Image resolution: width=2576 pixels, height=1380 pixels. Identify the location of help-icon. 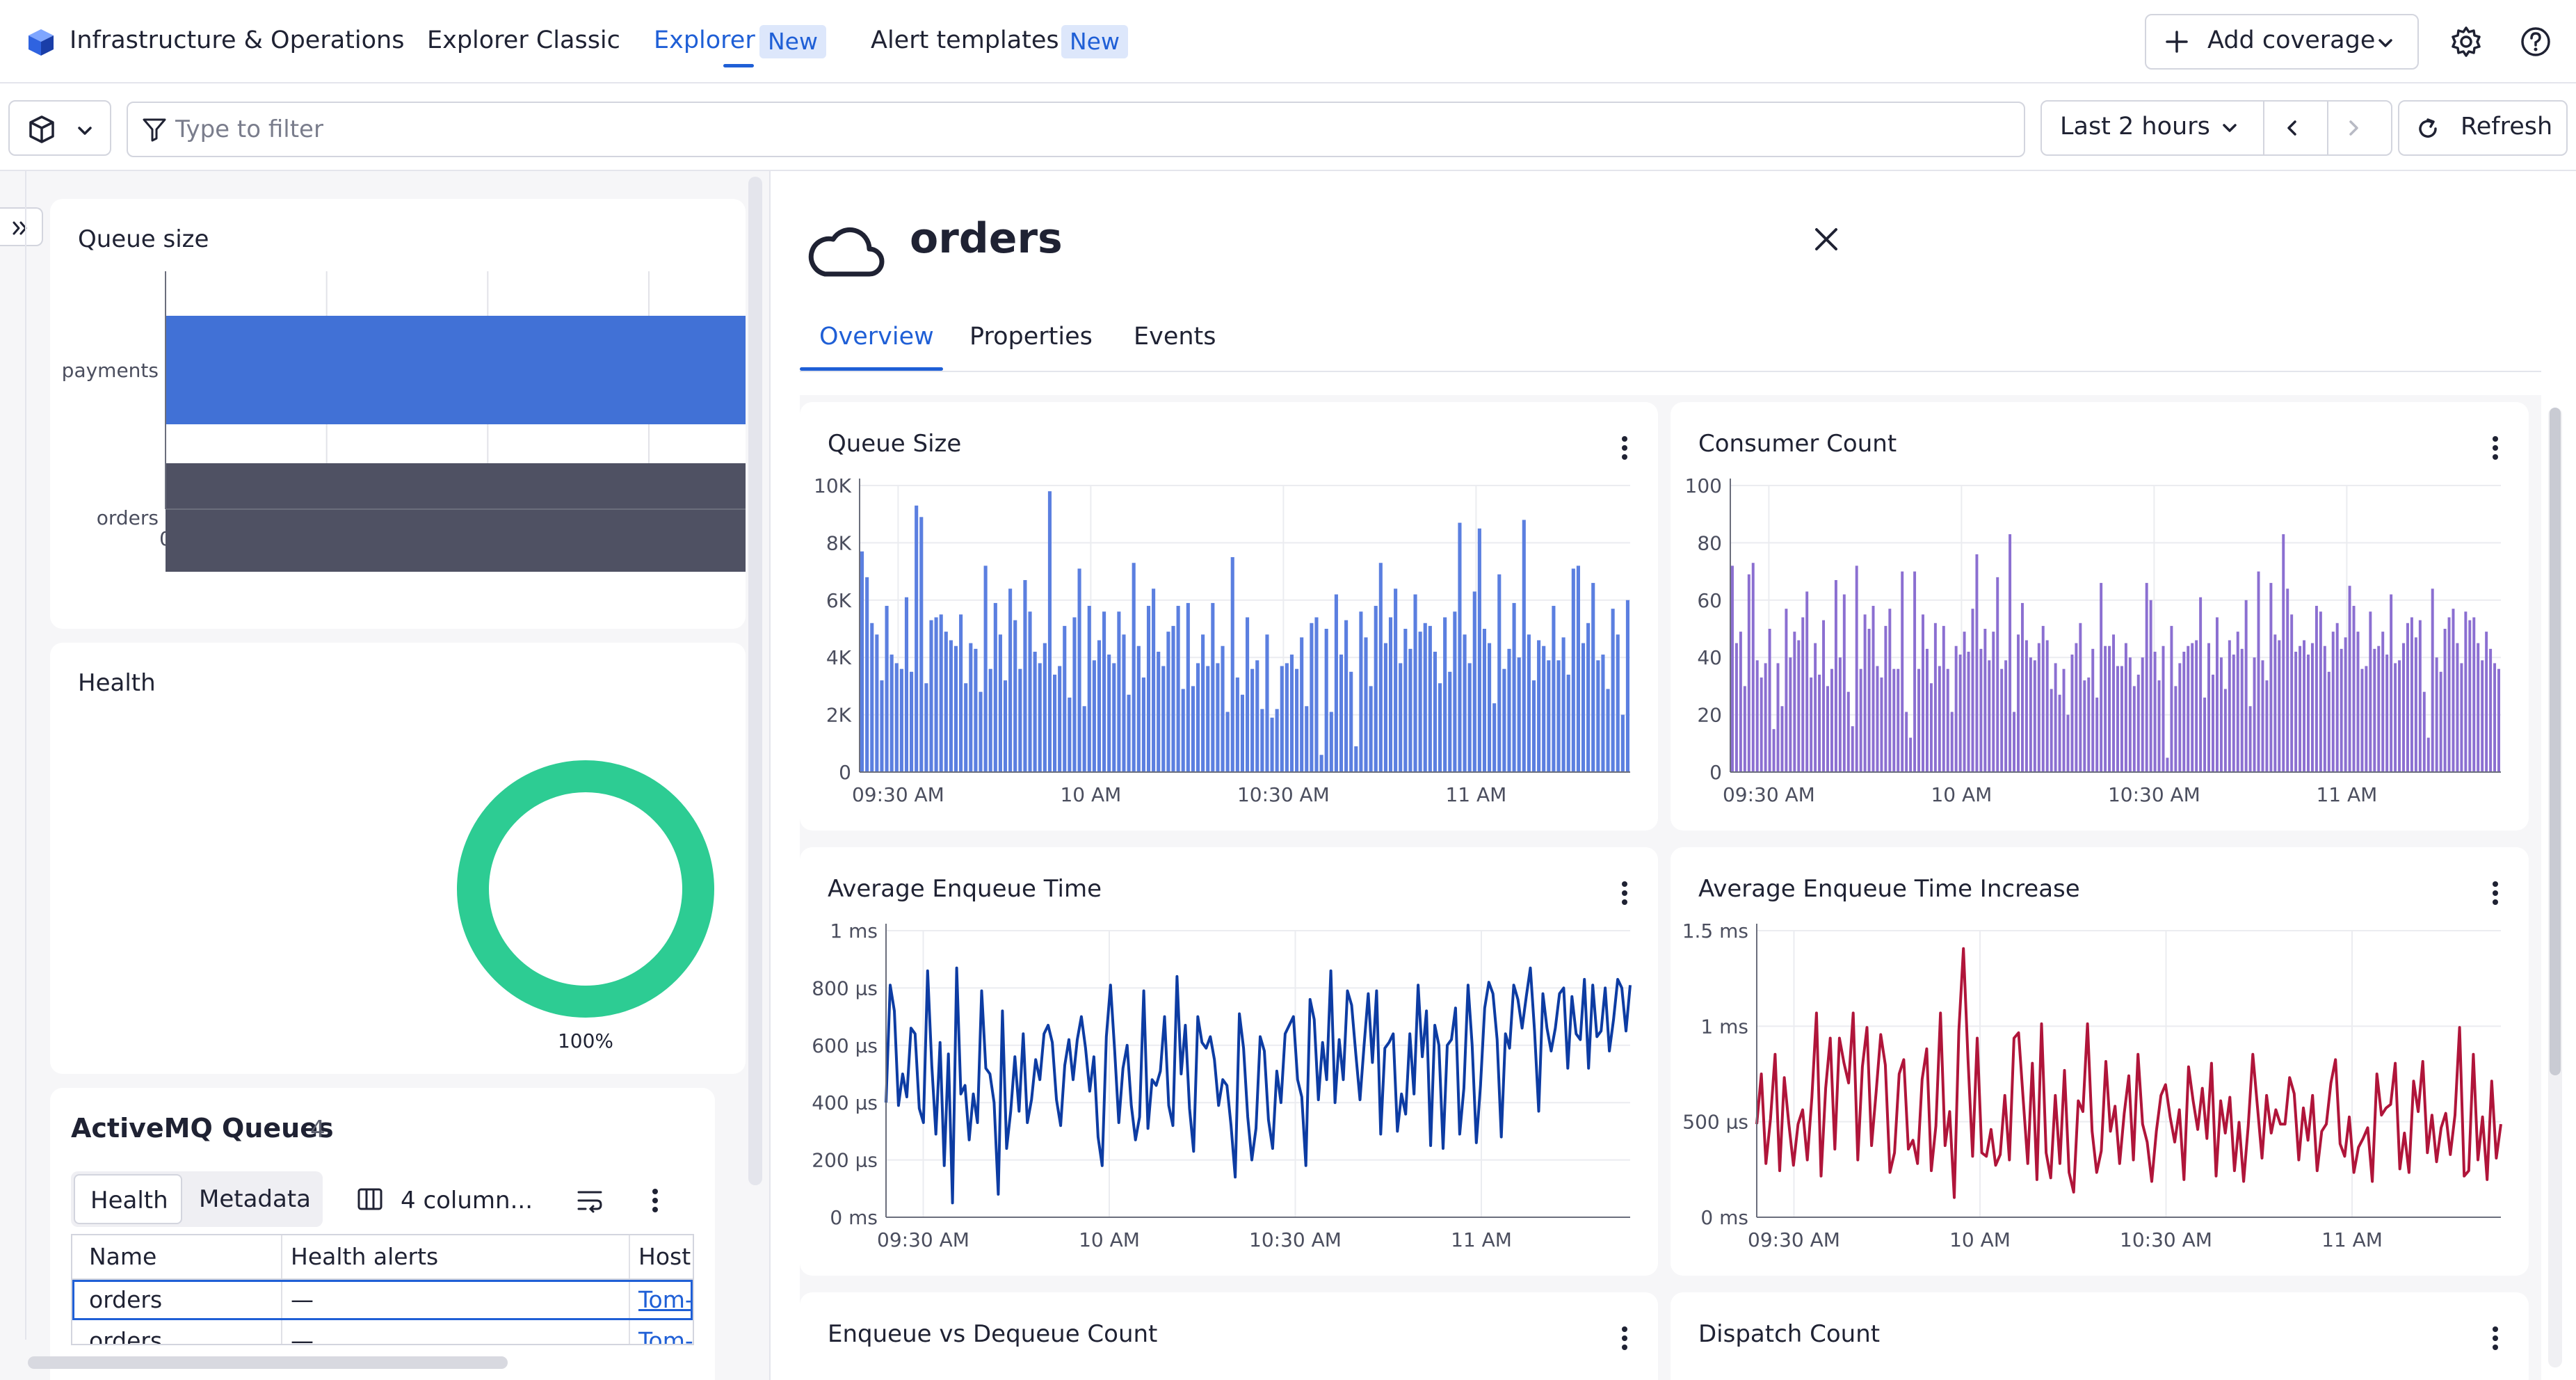
(2536, 41).